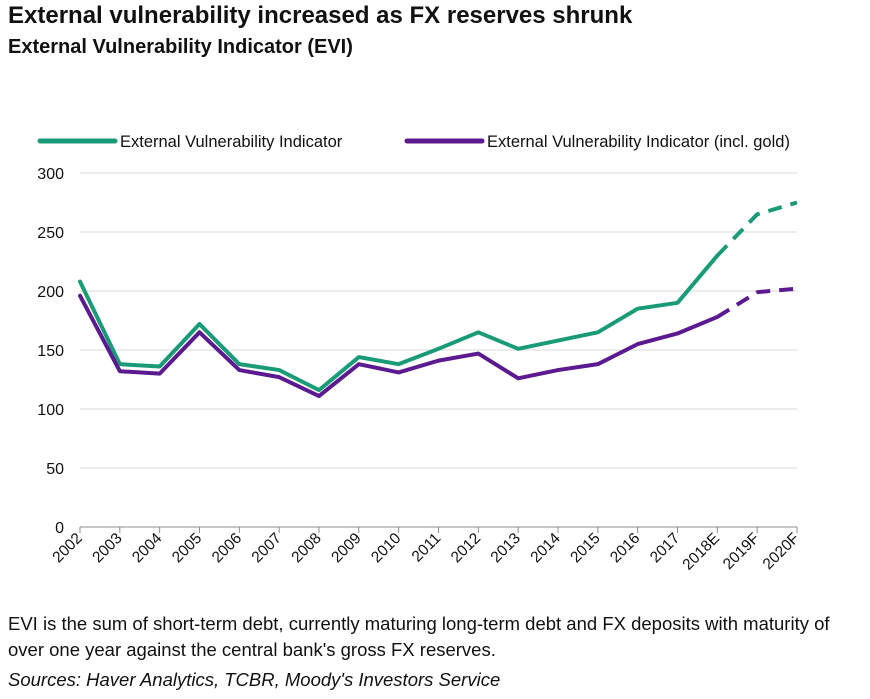 The height and width of the screenshot is (699, 870). Describe the element at coordinates (55, 469) in the screenshot. I see `y-tick-label-50: 50` at that location.